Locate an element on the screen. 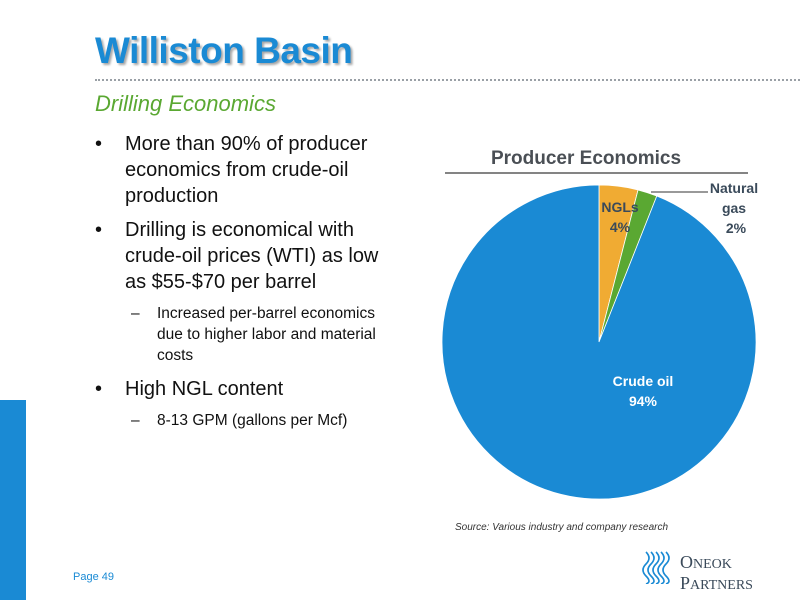 The height and width of the screenshot is (600, 800). bullet-line: More than 90% of producer is located at coordinates (246, 144).